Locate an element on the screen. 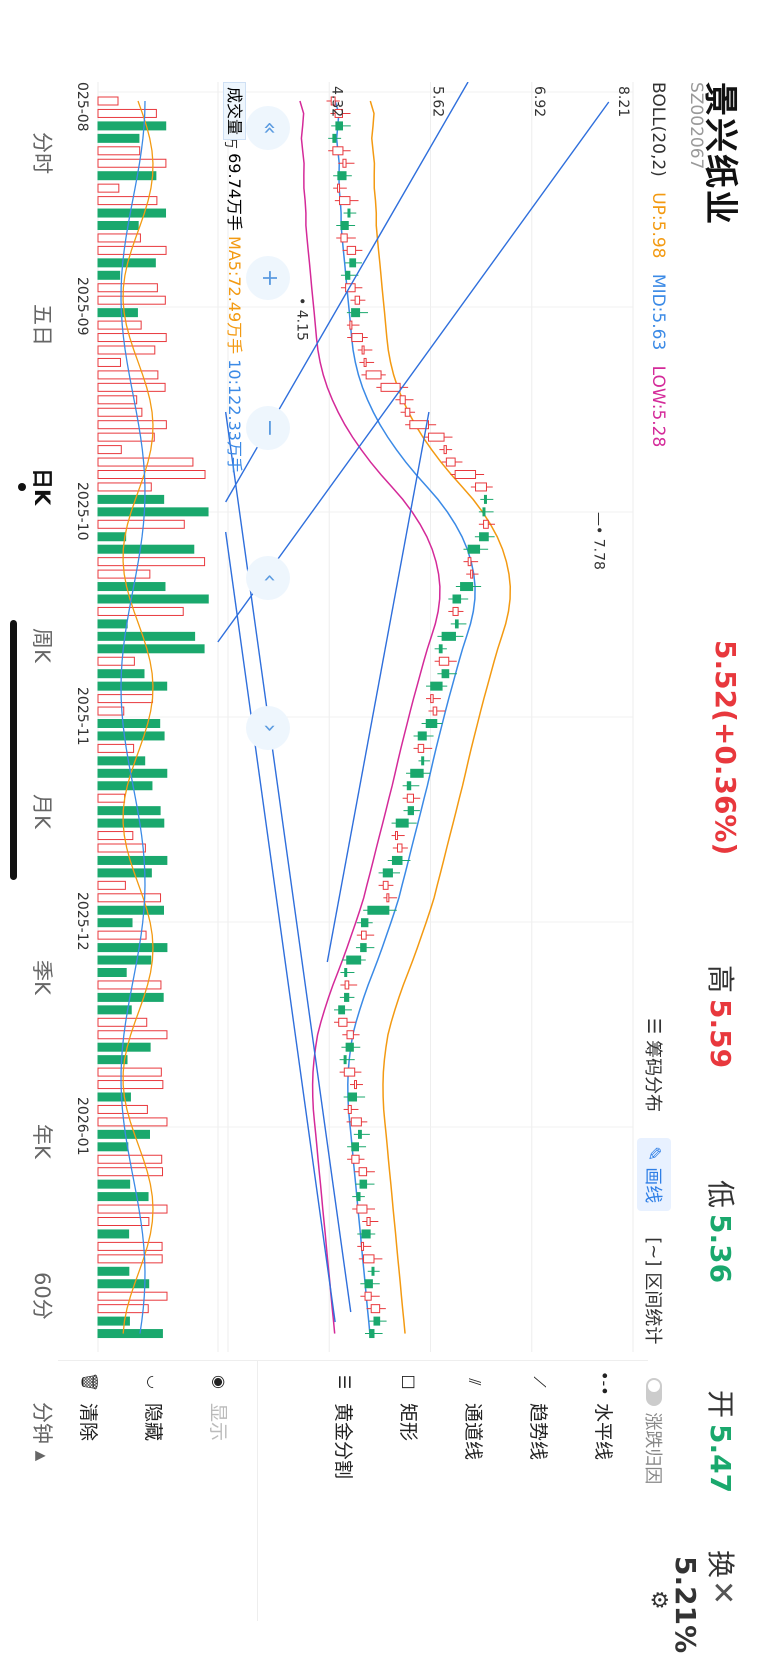 Image resolution: width=768 pixels, height=1662 pixels. settings-gear-icon: ⚙ is located at coordinates (658, 1600).